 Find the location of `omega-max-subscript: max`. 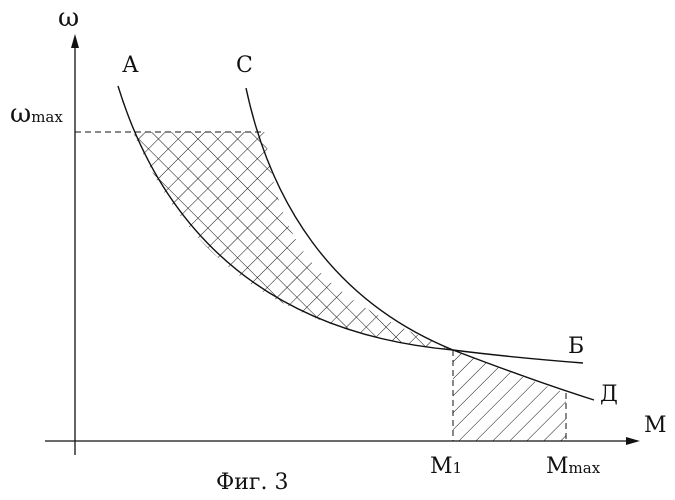

omega-max-subscript: max is located at coordinates (47, 117).